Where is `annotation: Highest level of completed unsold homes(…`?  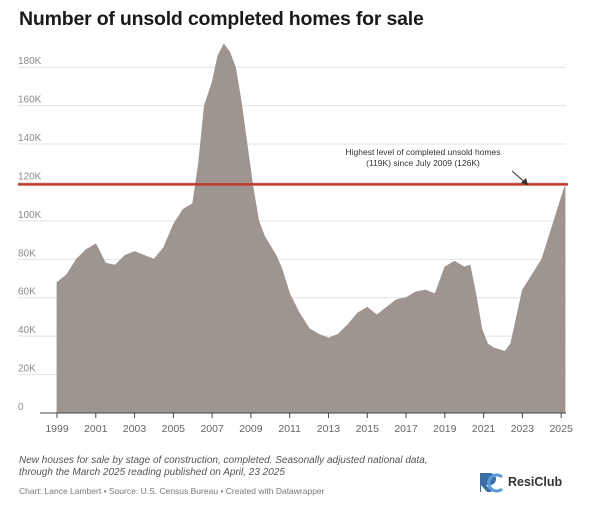 annotation: Highest level of completed unsold homes(… is located at coordinates (437, 166).